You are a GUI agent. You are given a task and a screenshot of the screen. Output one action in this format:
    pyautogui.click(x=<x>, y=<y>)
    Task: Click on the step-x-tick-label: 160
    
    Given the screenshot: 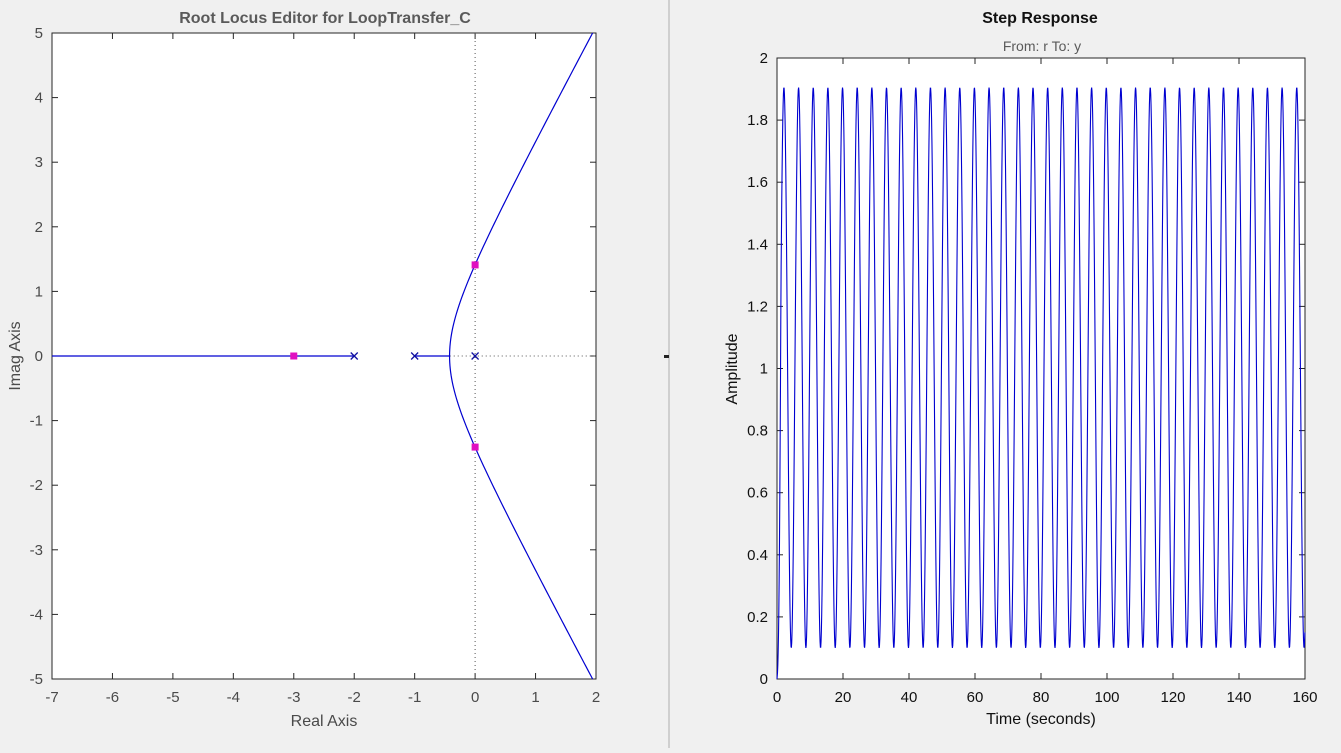 What is the action you would take?
    pyautogui.click(x=1304, y=697)
    